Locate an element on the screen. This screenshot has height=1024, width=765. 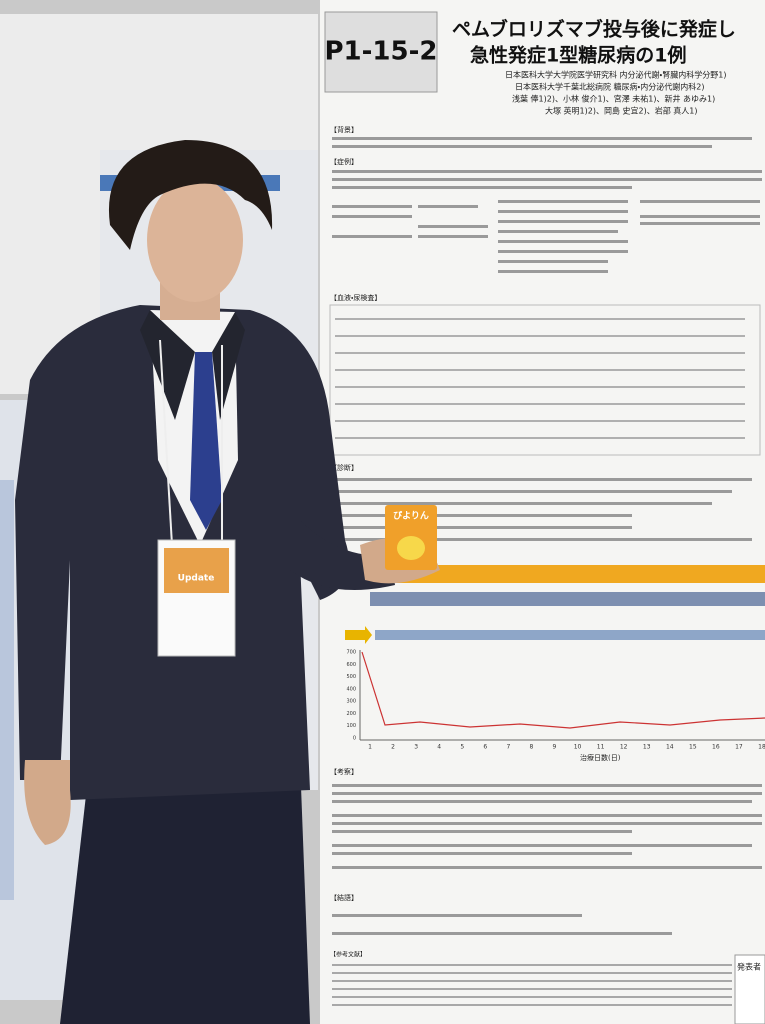
hand is located at coordinates (47, 802).